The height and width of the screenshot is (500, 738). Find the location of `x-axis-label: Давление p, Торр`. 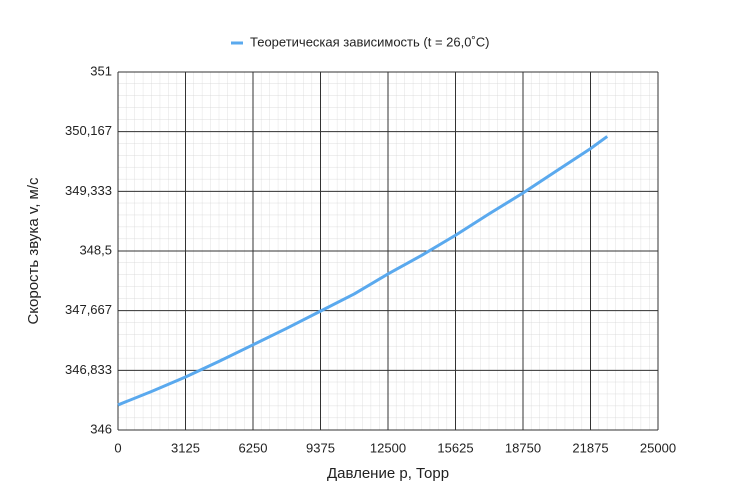

x-axis-label: Давление p, Торр is located at coordinates (388, 473).